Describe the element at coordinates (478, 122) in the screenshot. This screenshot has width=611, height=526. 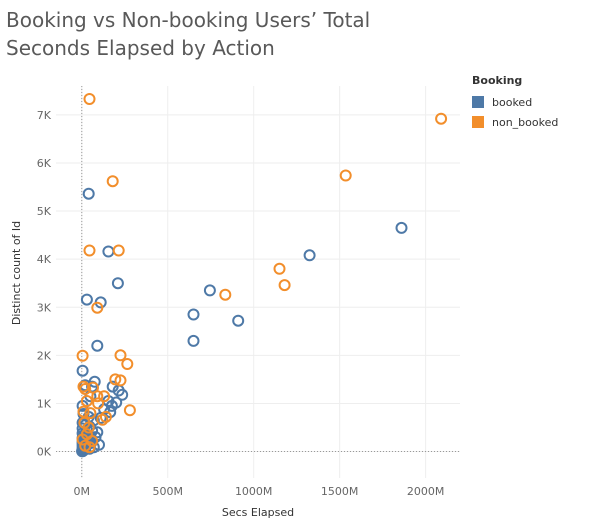
I see `legend-swatch-non-booked` at that location.